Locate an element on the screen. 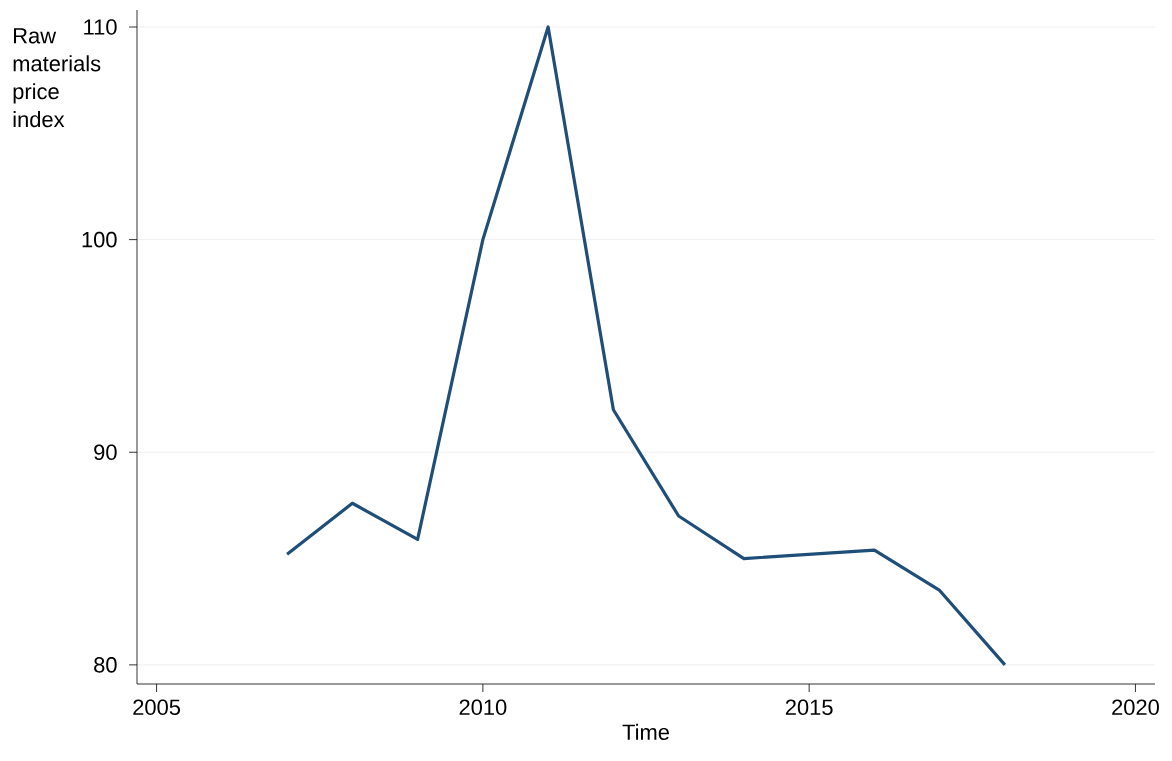  x-tick-label: 2020 is located at coordinates (1135, 707).